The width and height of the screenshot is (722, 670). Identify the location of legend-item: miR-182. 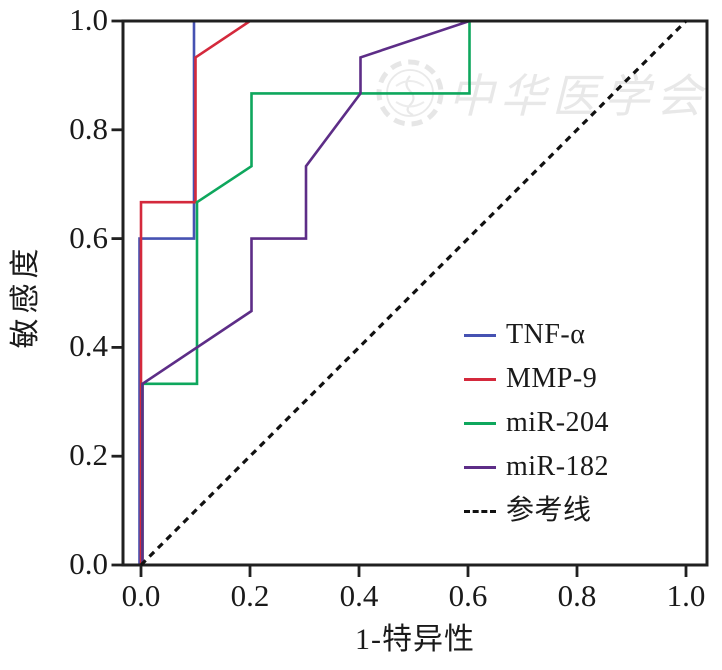
(536, 467).